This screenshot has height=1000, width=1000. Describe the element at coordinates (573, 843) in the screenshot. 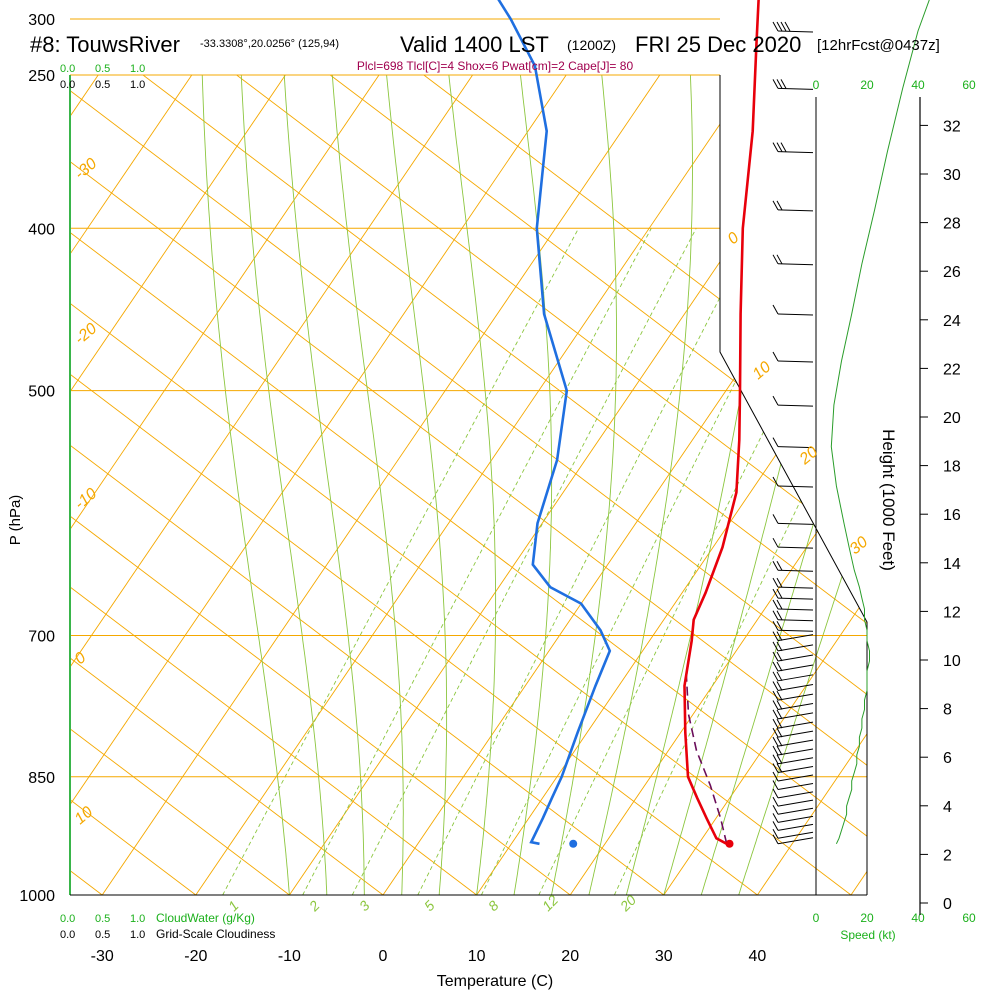

I see `surface-dewpoint-dot` at that location.